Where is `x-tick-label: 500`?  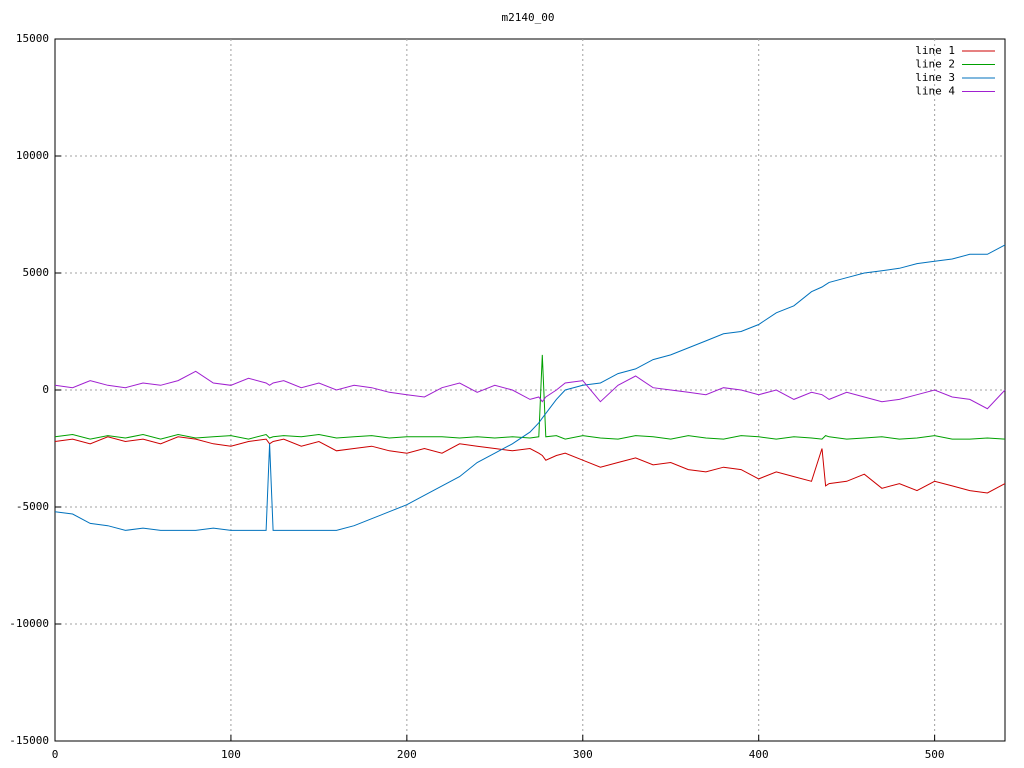 x-tick-label: 500 is located at coordinates (935, 754).